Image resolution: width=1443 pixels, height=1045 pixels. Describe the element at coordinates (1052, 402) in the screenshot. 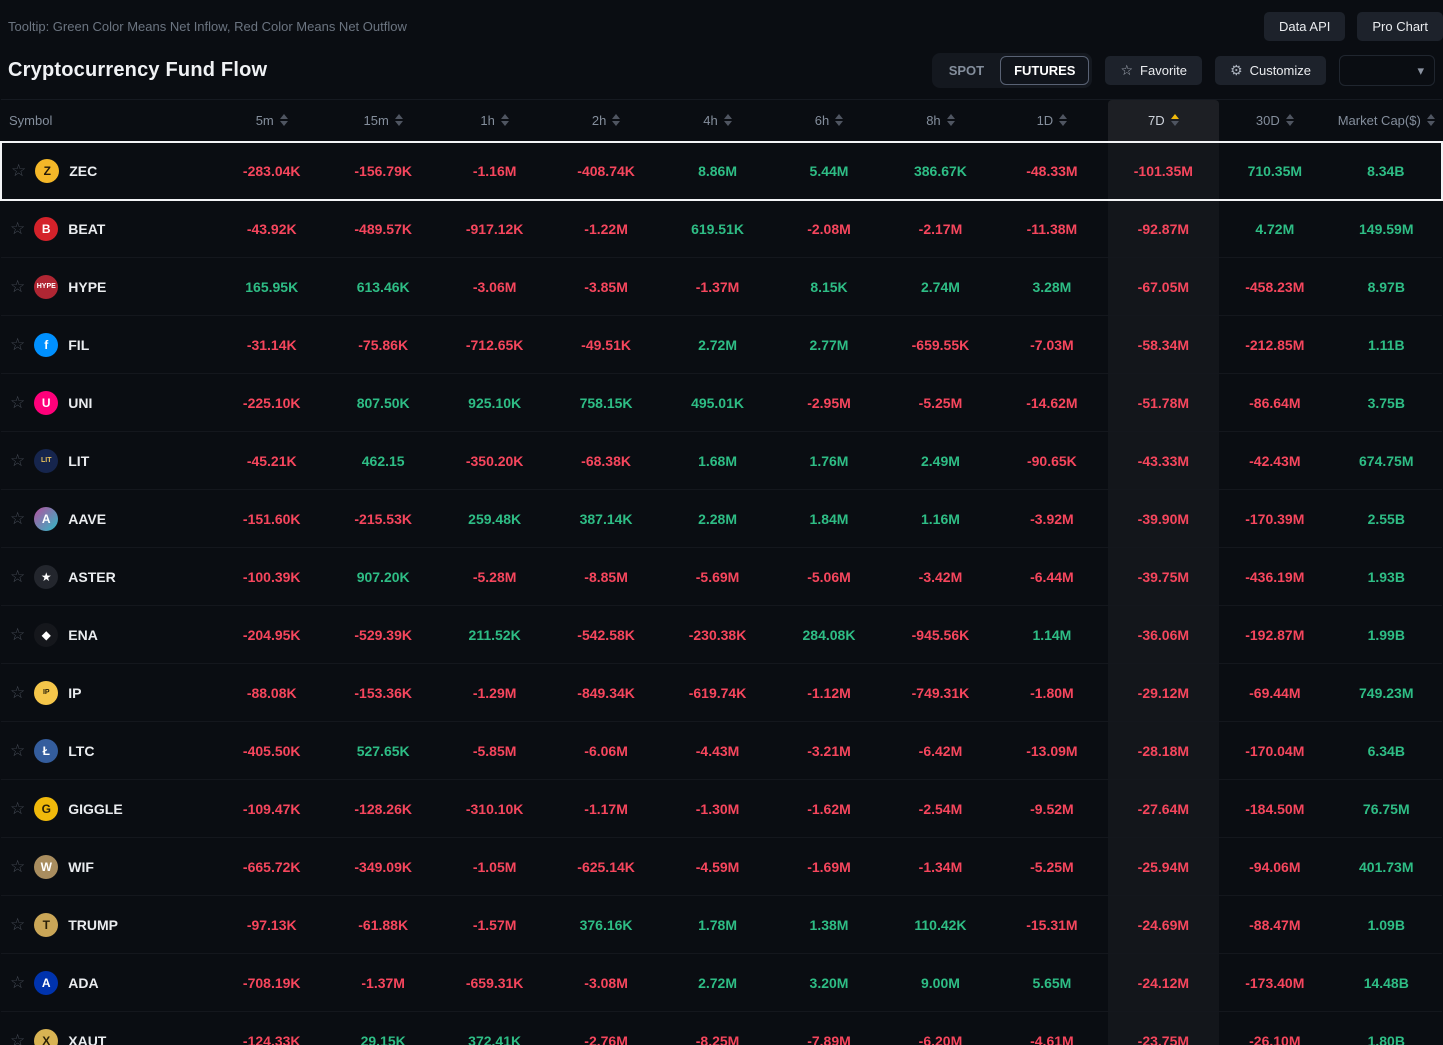

I see `cell-uni-1d: -14.62M` at that location.